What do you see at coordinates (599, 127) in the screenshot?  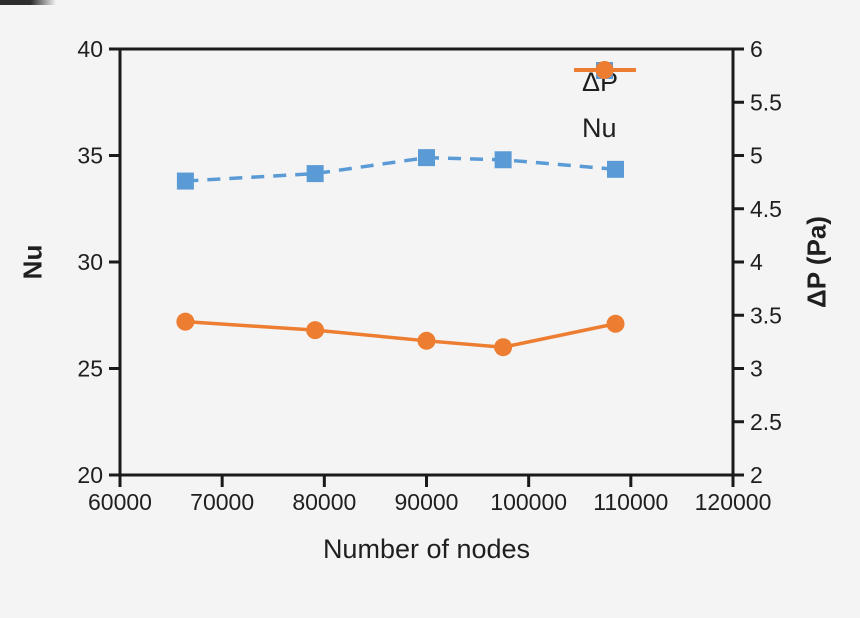 I see `legend-label-nu: Nu` at bounding box center [599, 127].